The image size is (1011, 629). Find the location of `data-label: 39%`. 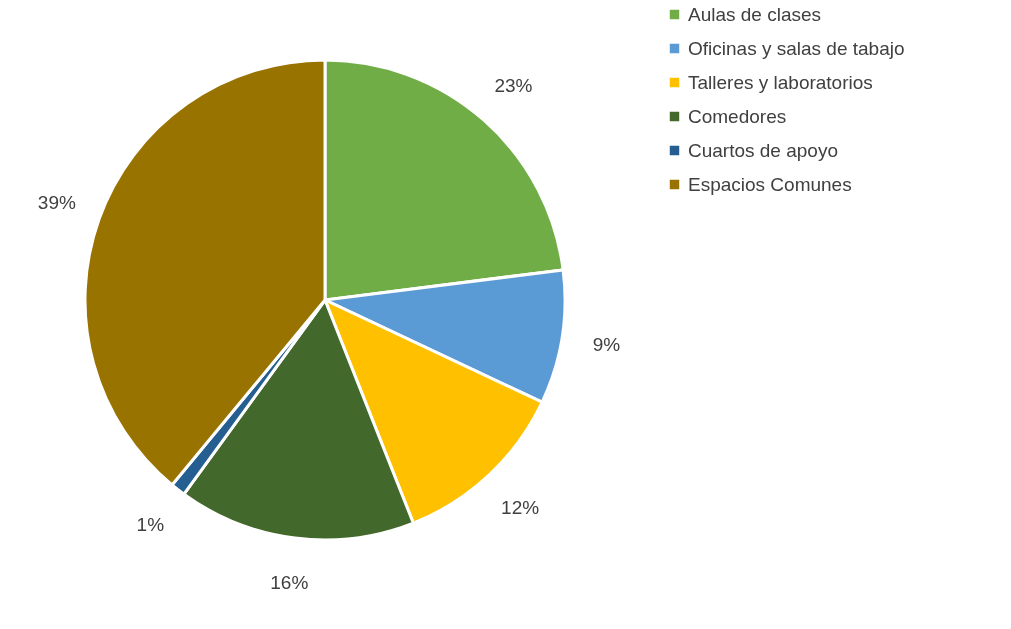

data-label: 39% is located at coordinates (56, 203).